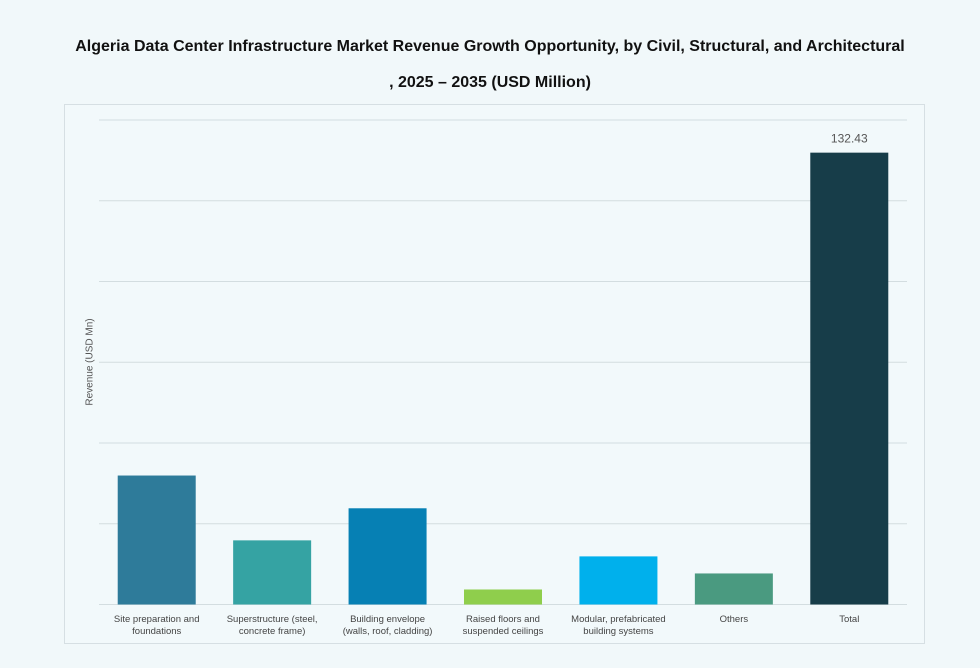 This screenshot has height=668, width=980. What do you see at coordinates (849, 619) in the screenshot?
I see `x-tick-label: Total` at bounding box center [849, 619].